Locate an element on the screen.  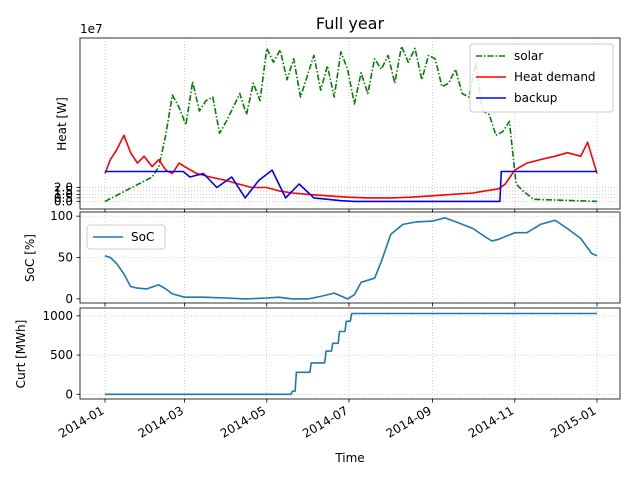
y-tick-label: 1.5 is located at coordinates (63, 191).